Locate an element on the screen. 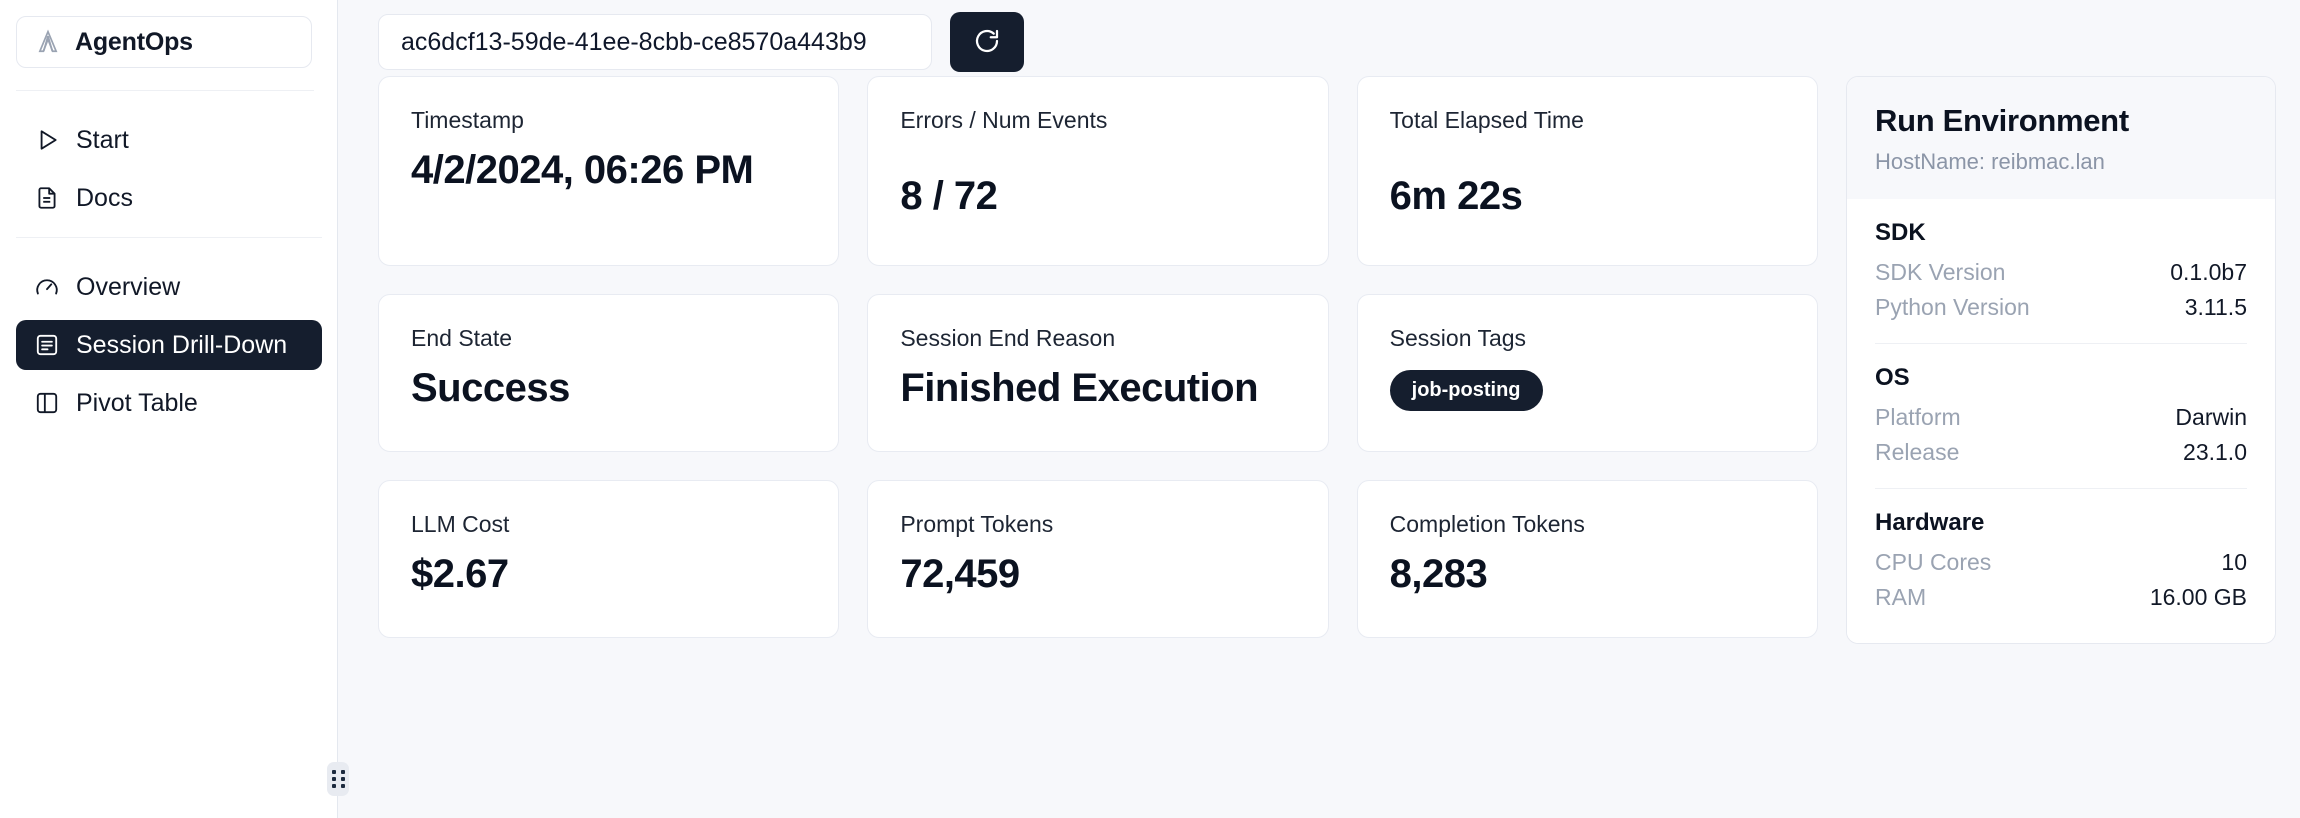  gauge-icon is located at coordinates (47, 287).